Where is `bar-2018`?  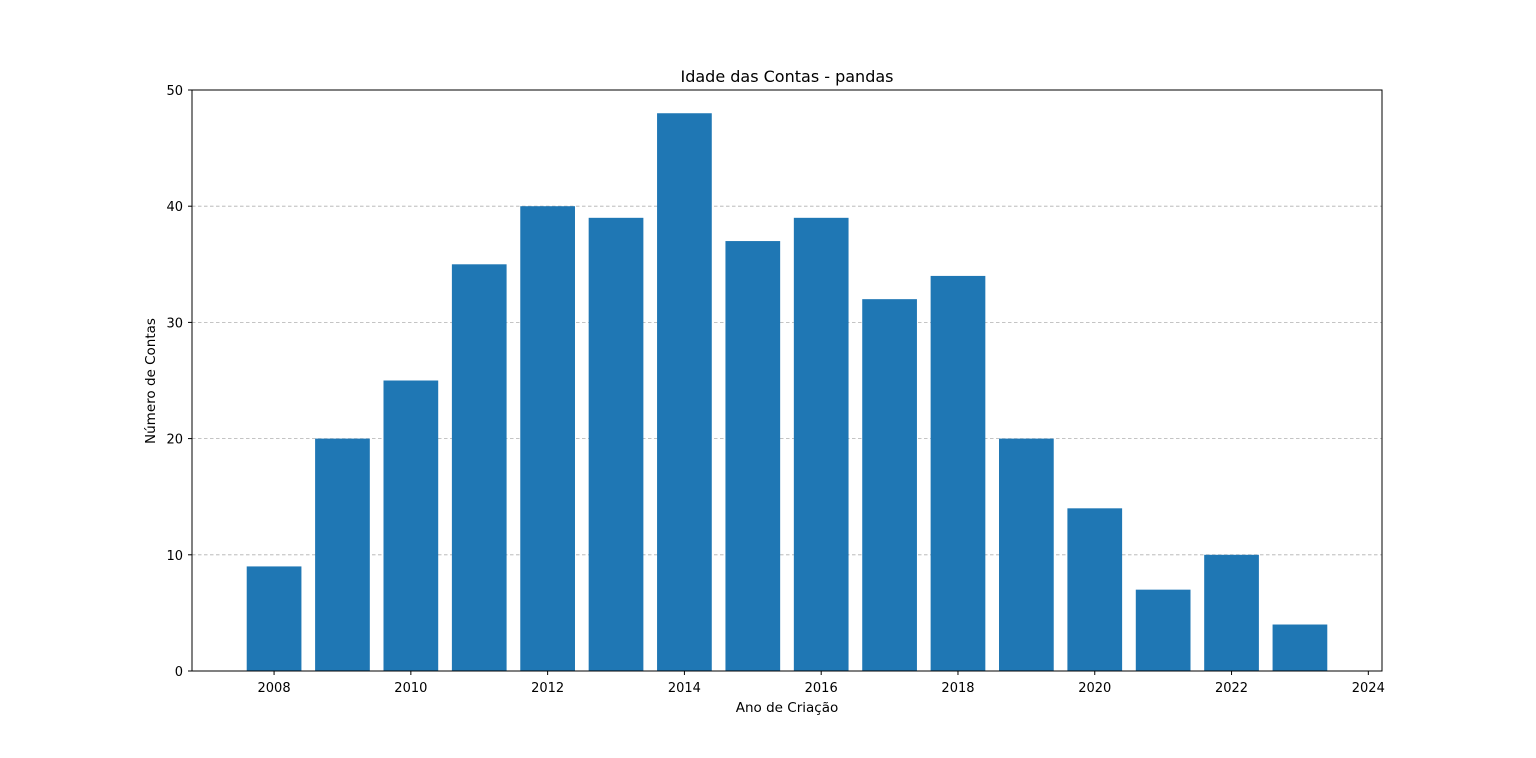 bar-2018 is located at coordinates (958, 473).